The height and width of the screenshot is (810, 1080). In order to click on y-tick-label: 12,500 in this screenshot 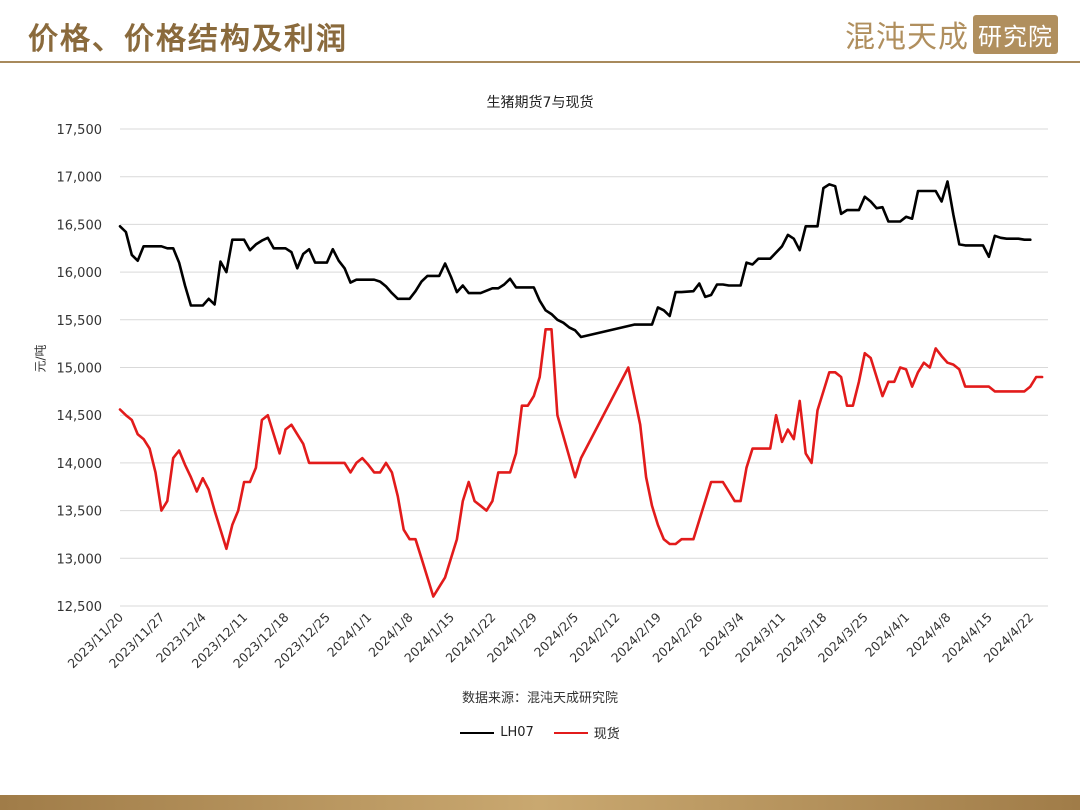, I will do `click(80, 607)`.